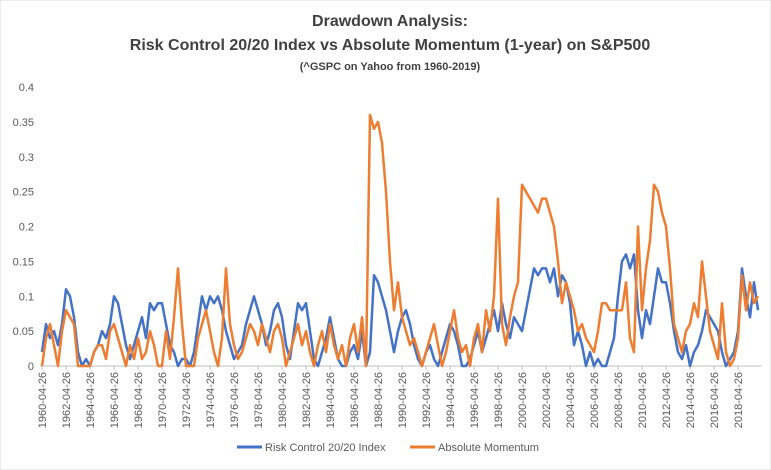 Image resolution: width=771 pixels, height=470 pixels. Describe the element at coordinates (26, 88) in the screenshot. I see `y-tick-label: 0.4` at that location.